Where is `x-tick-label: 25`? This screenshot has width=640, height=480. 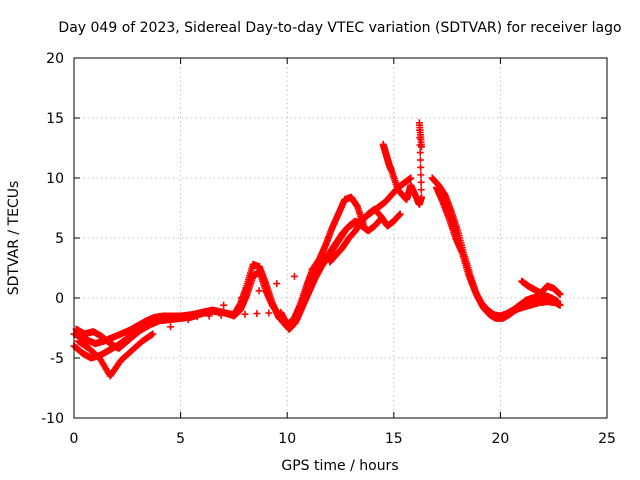
x-tick-label: 25 is located at coordinates (607, 439).